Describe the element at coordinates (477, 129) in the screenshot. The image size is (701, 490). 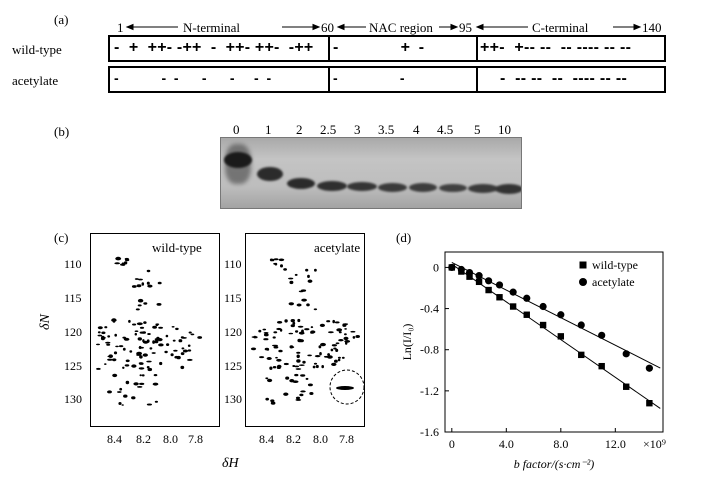
I see `lane-label-5: 5` at that location.